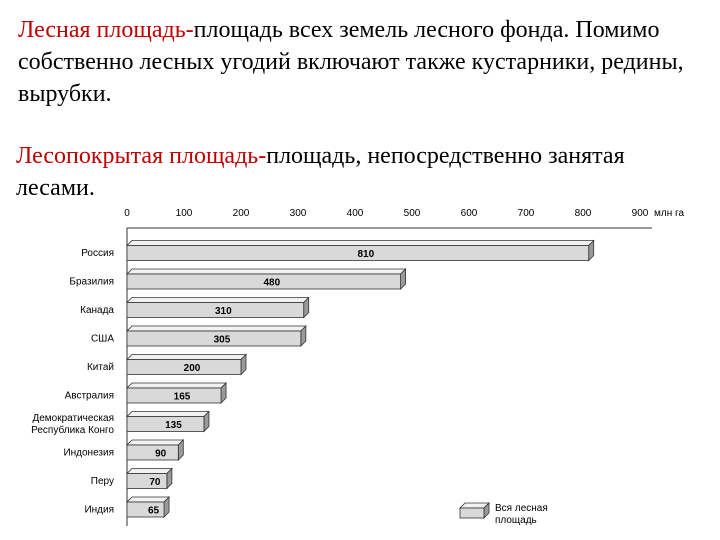  I want to click on value-label: 135, so click(173, 425).